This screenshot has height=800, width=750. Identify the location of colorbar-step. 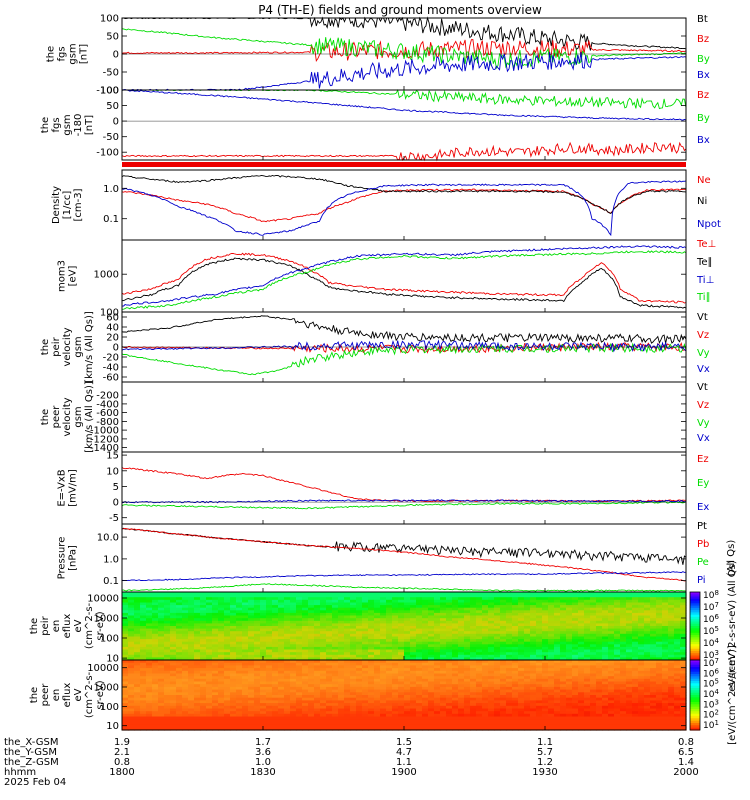
(695, 605).